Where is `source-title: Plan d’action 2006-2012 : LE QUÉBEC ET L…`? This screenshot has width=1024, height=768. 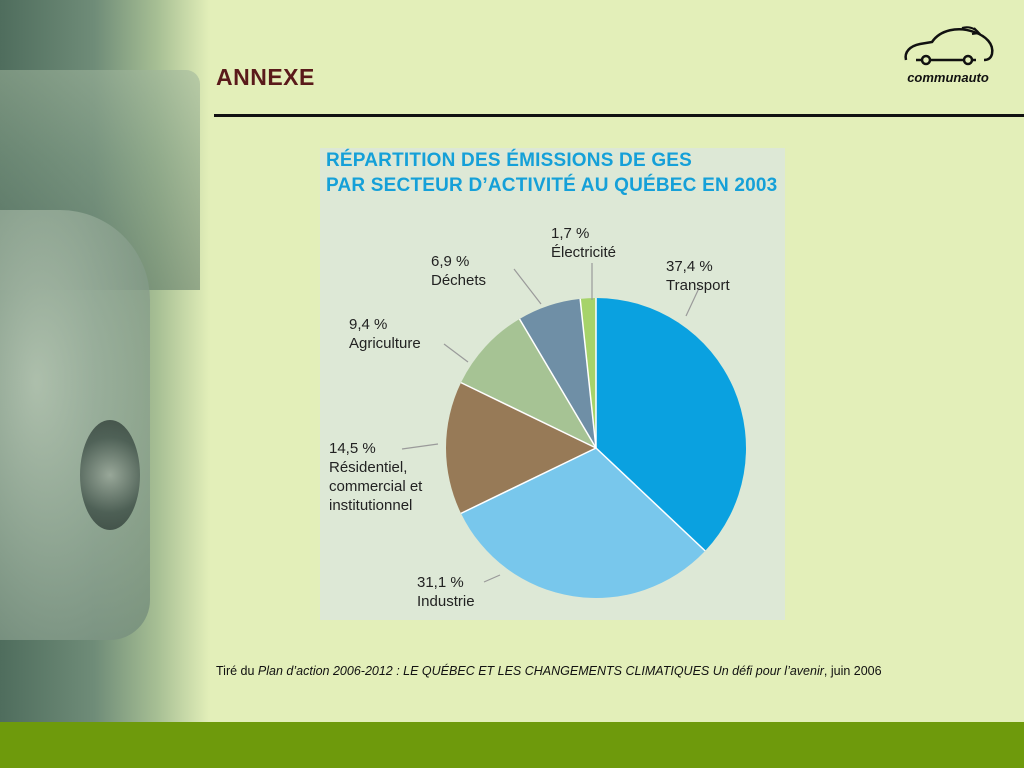
source-title: Plan d’action 2006-2012 : LE QUÉBEC ET L… is located at coordinates (540, 671).